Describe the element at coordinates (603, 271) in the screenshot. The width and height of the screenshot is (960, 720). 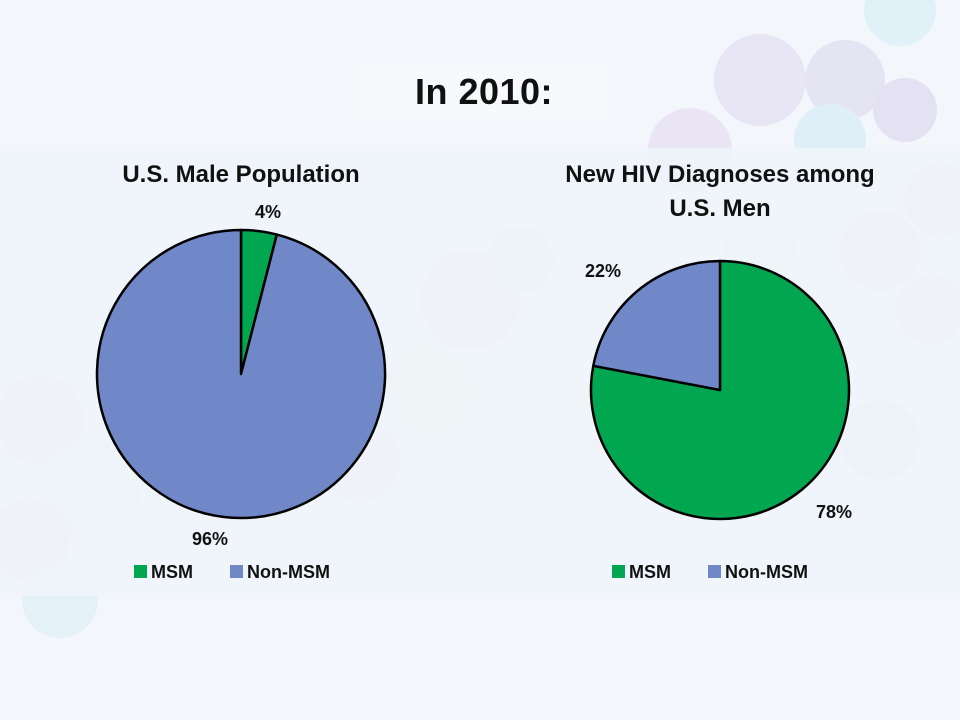
I see `data-label-non-msm: 22%` at that location.